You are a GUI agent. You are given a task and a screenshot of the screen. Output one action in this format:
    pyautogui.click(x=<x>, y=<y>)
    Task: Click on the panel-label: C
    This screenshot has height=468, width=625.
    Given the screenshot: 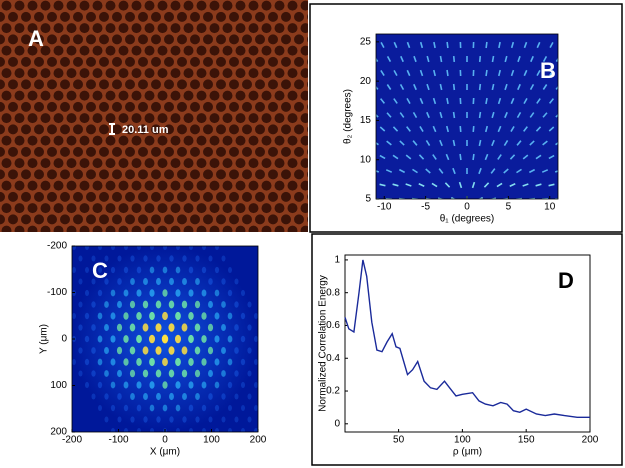 What is the action you would take?
    pyautogui.click(x=100, y=270)
    